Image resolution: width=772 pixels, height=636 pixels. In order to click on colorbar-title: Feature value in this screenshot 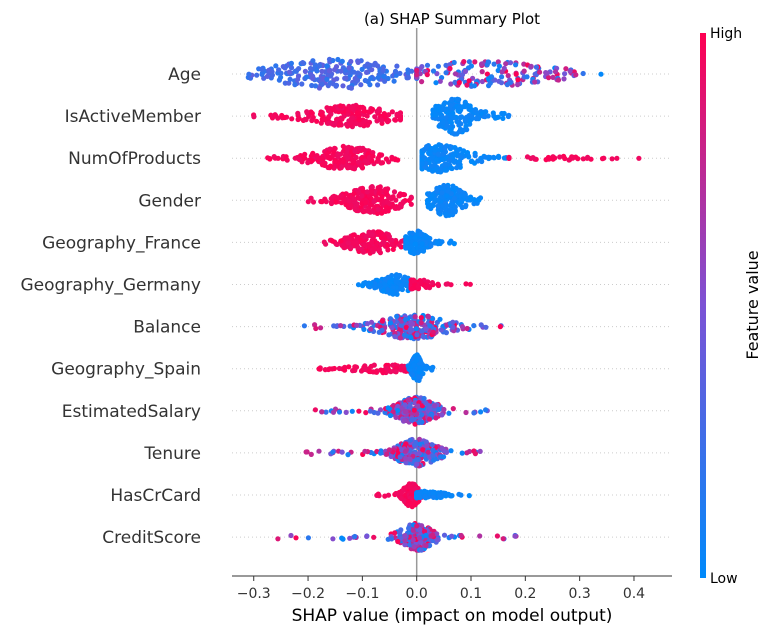, I will do `click(752, 304)`.